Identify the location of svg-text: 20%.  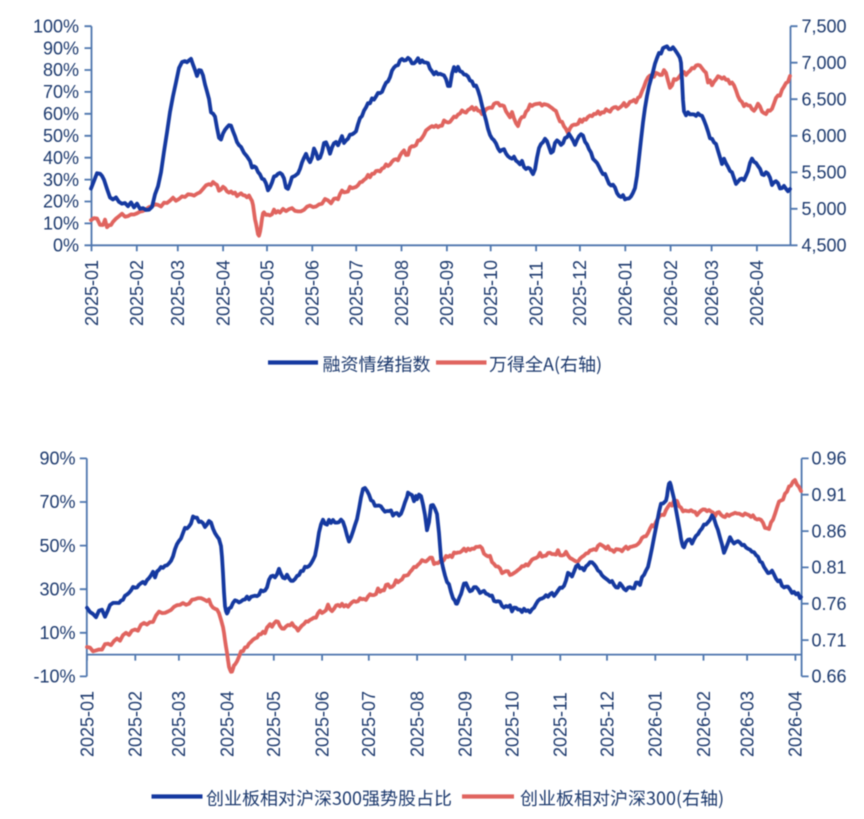
(61, 202).